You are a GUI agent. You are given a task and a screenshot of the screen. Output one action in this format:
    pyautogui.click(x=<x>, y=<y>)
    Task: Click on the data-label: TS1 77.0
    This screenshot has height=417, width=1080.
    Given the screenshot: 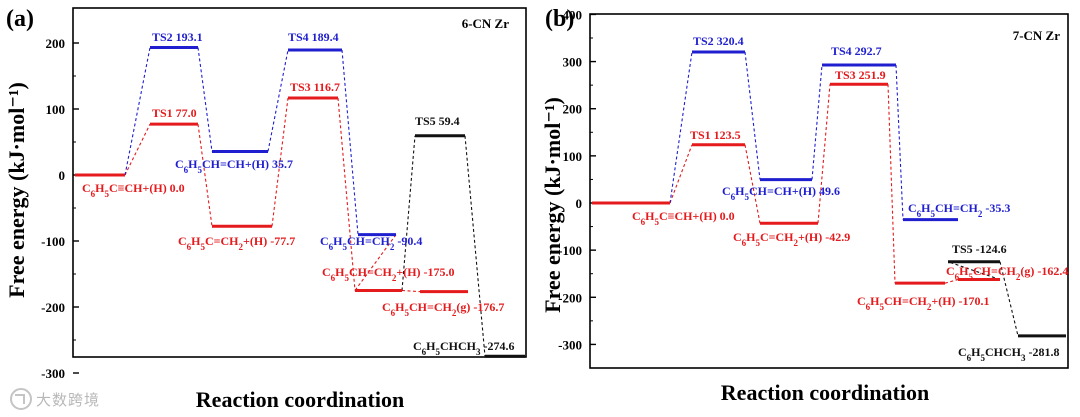 What is the action you would take?
    pyautogui.click(x=174, y=113)
    